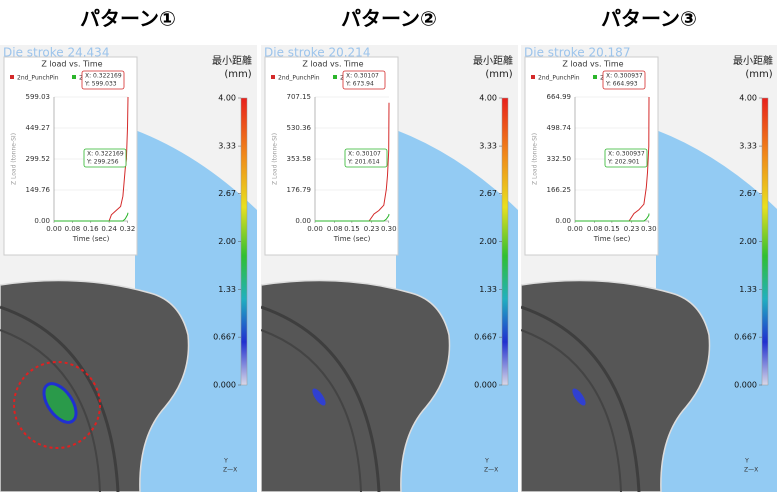 This screenshot has width=777, height=492. I want to click on annotation-text: Y: 201.614, so click(363, 162).